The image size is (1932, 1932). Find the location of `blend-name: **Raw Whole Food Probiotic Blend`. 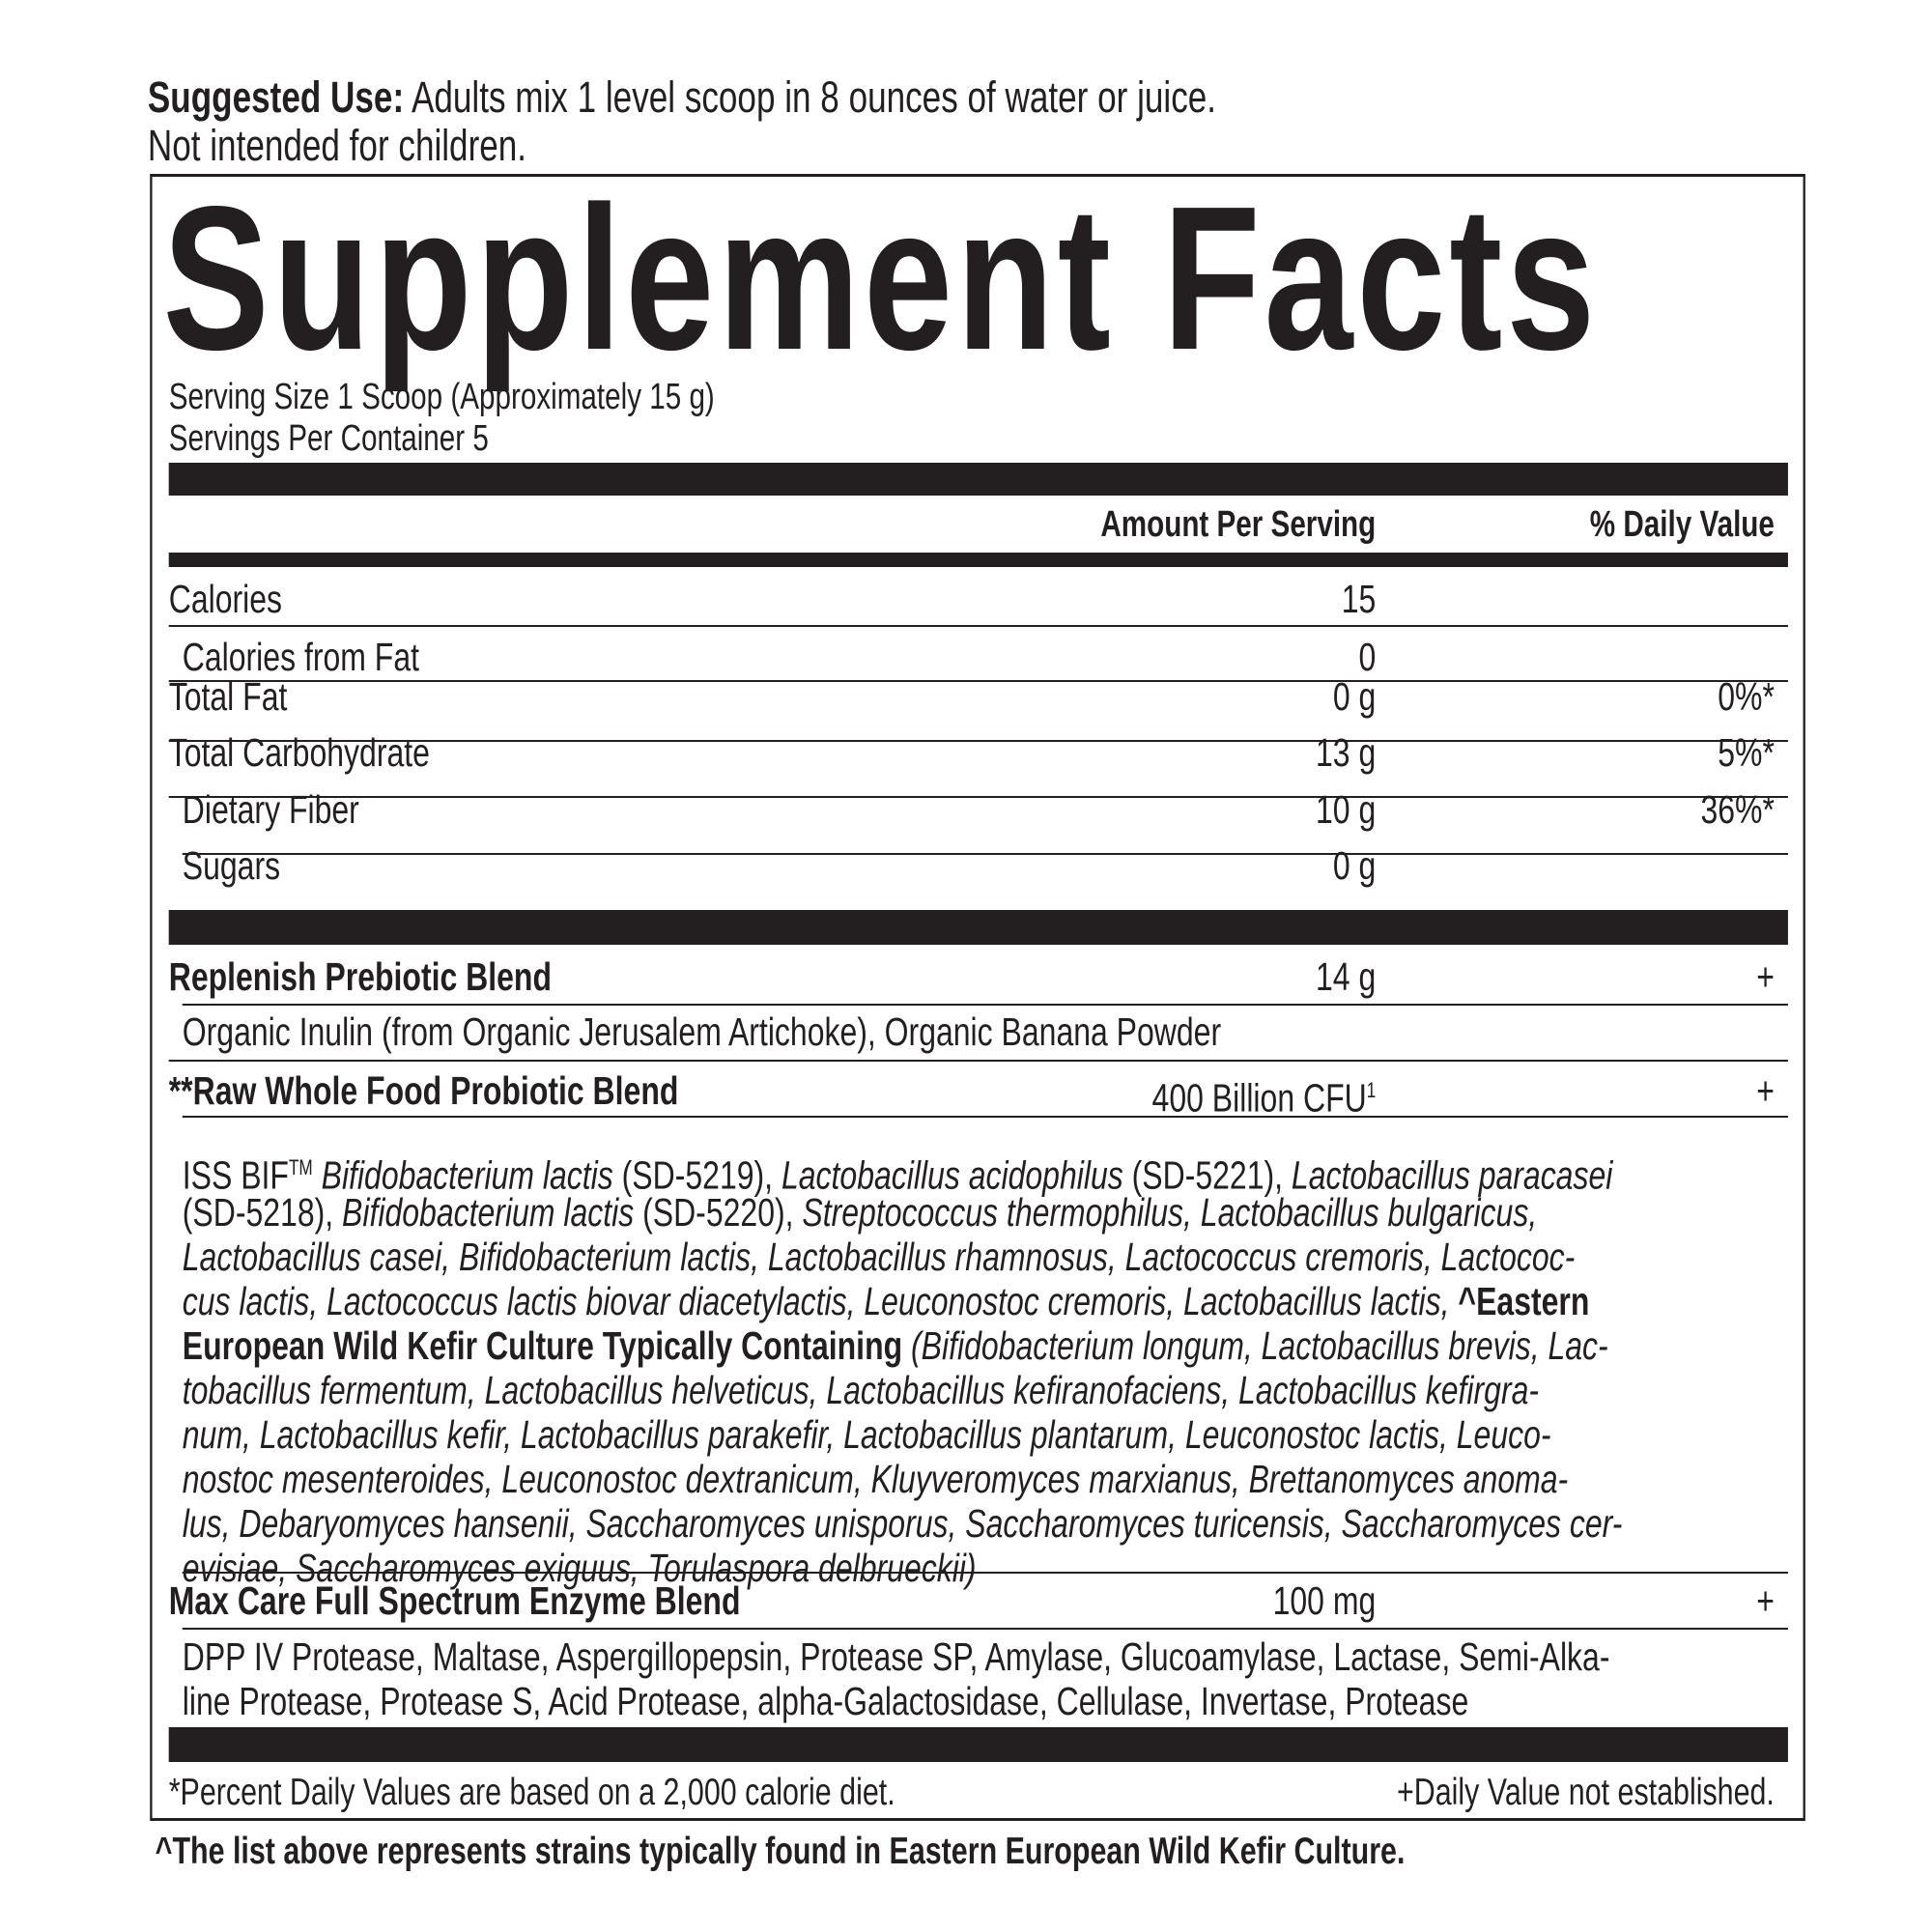

blend-name: **Raw Whole Food Probiotic Blend is located at coordinates (423, 1090).